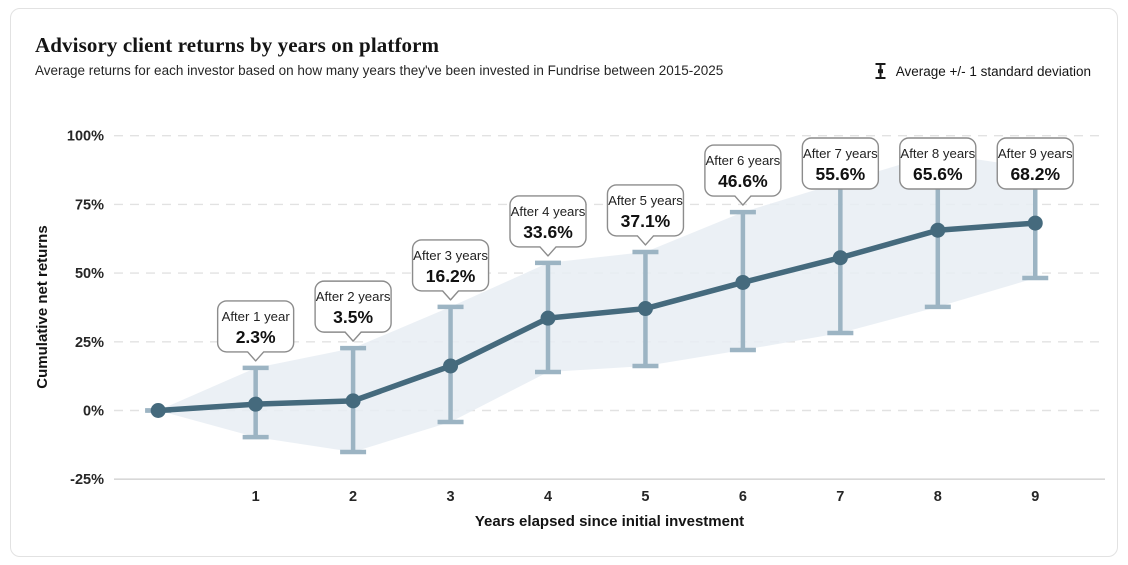 This screenshot has height=565, width=1128. Describe the element at coordinates (840, 497) in the screenshot. I see `x-tick-label: 7` at that location.